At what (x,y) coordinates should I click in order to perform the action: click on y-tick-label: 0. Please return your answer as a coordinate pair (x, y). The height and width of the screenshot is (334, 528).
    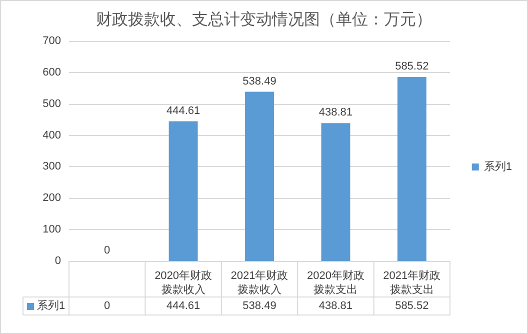
    Looking at the image, I should click on (57, 261).